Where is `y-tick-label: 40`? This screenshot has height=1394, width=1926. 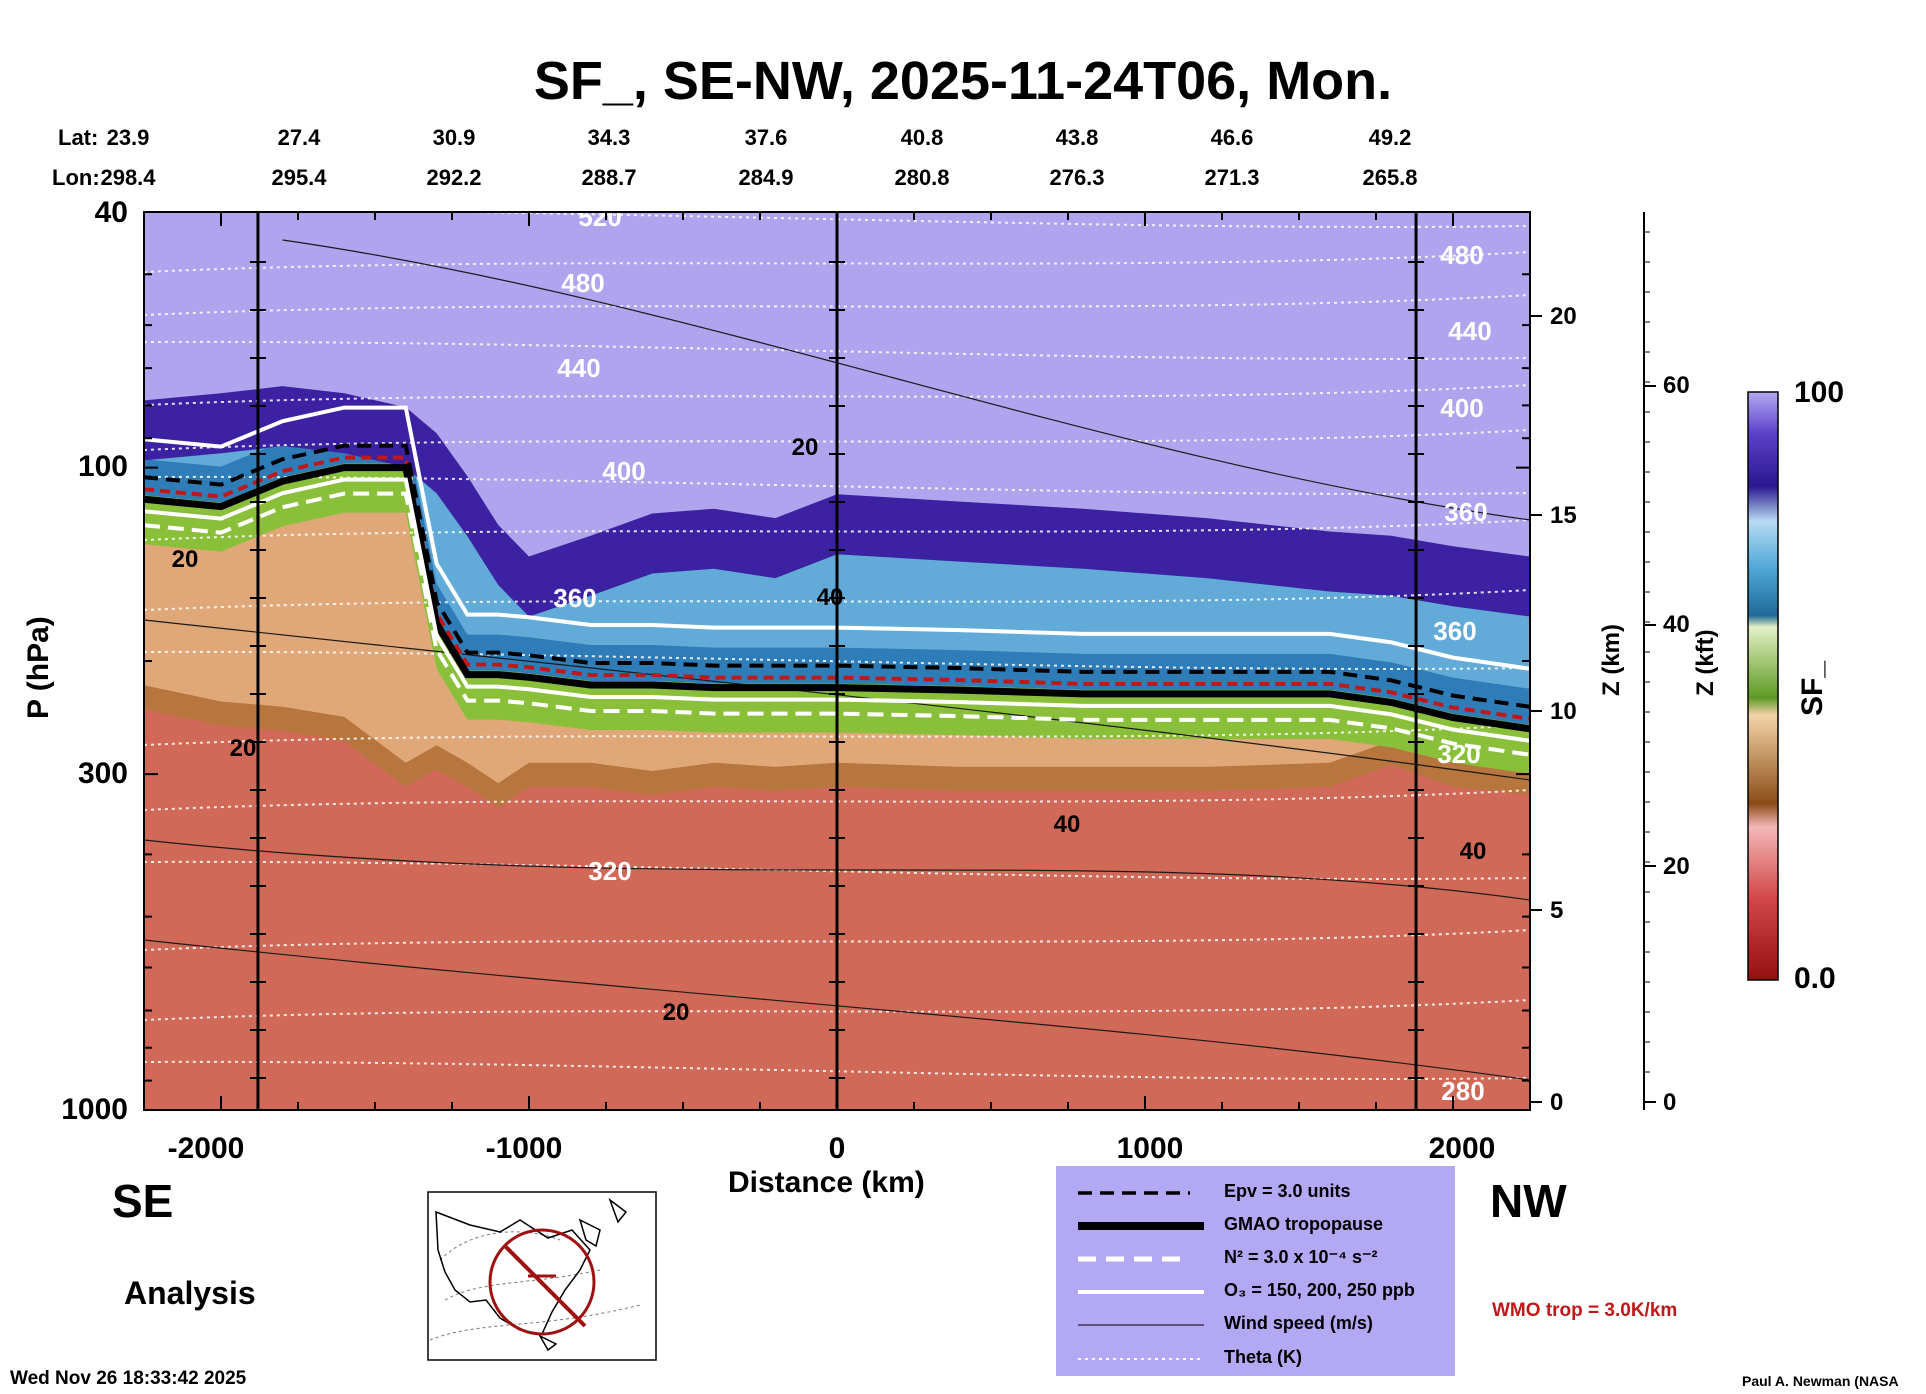
y-tick-label: 40 is located at coordinates (111, 212).